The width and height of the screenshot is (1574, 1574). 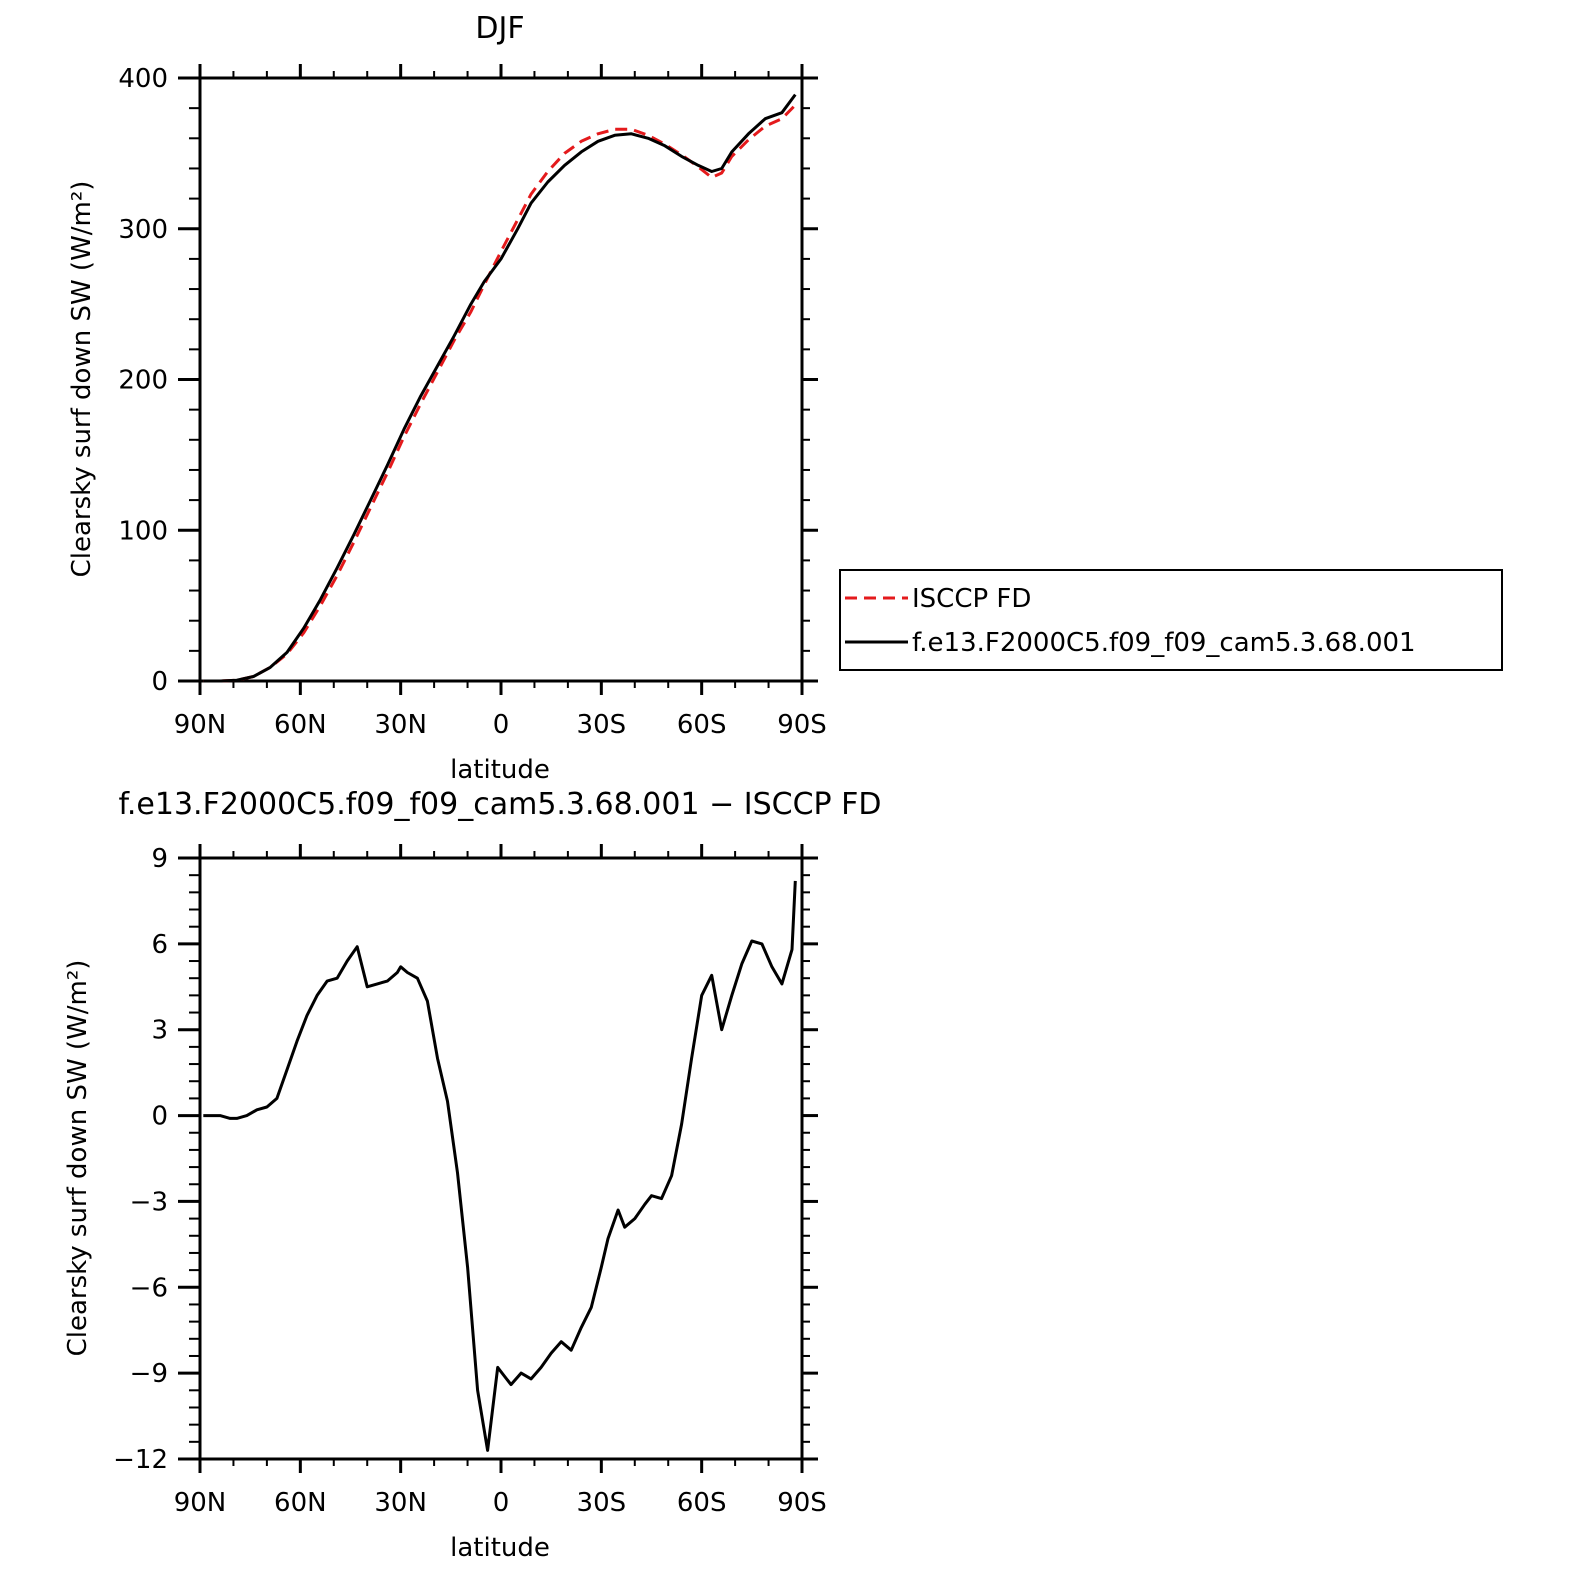 What do you see at coordinates (300, 1503) in the screenshot?
I see `bottom-x-tick-label: 60N` at bounding box center [300, 1503].